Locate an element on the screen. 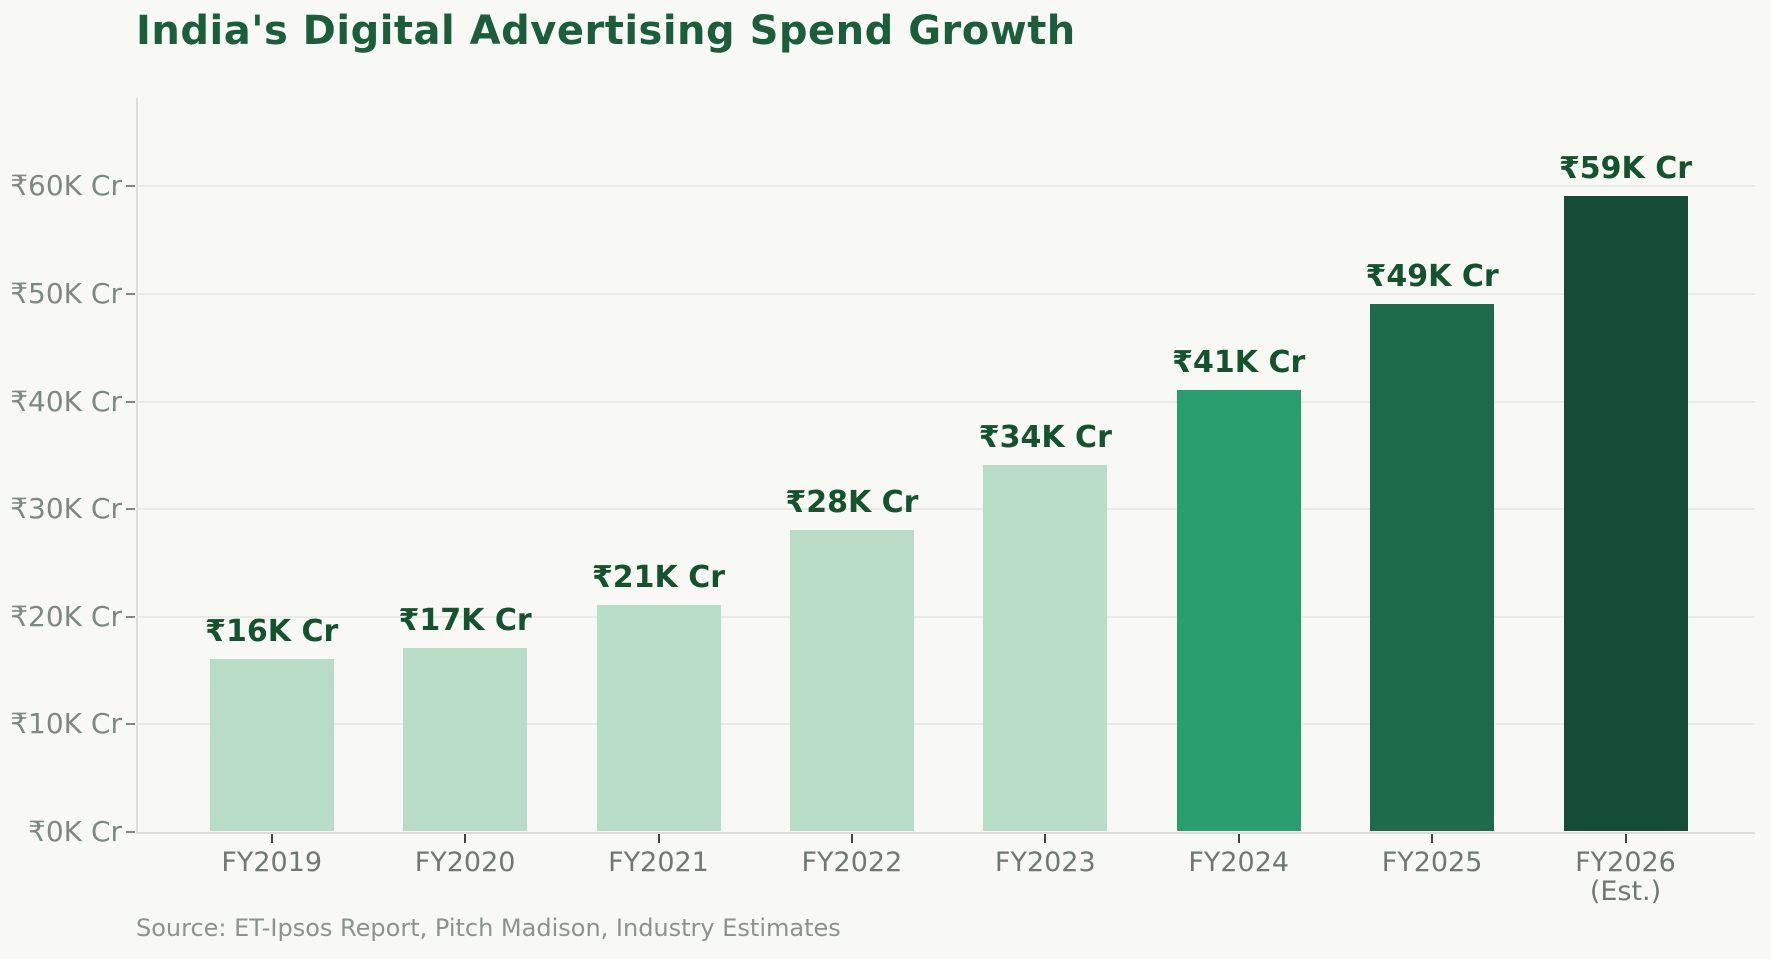  x-axis-category: FY2023 is located at coordinates (1045, 862).